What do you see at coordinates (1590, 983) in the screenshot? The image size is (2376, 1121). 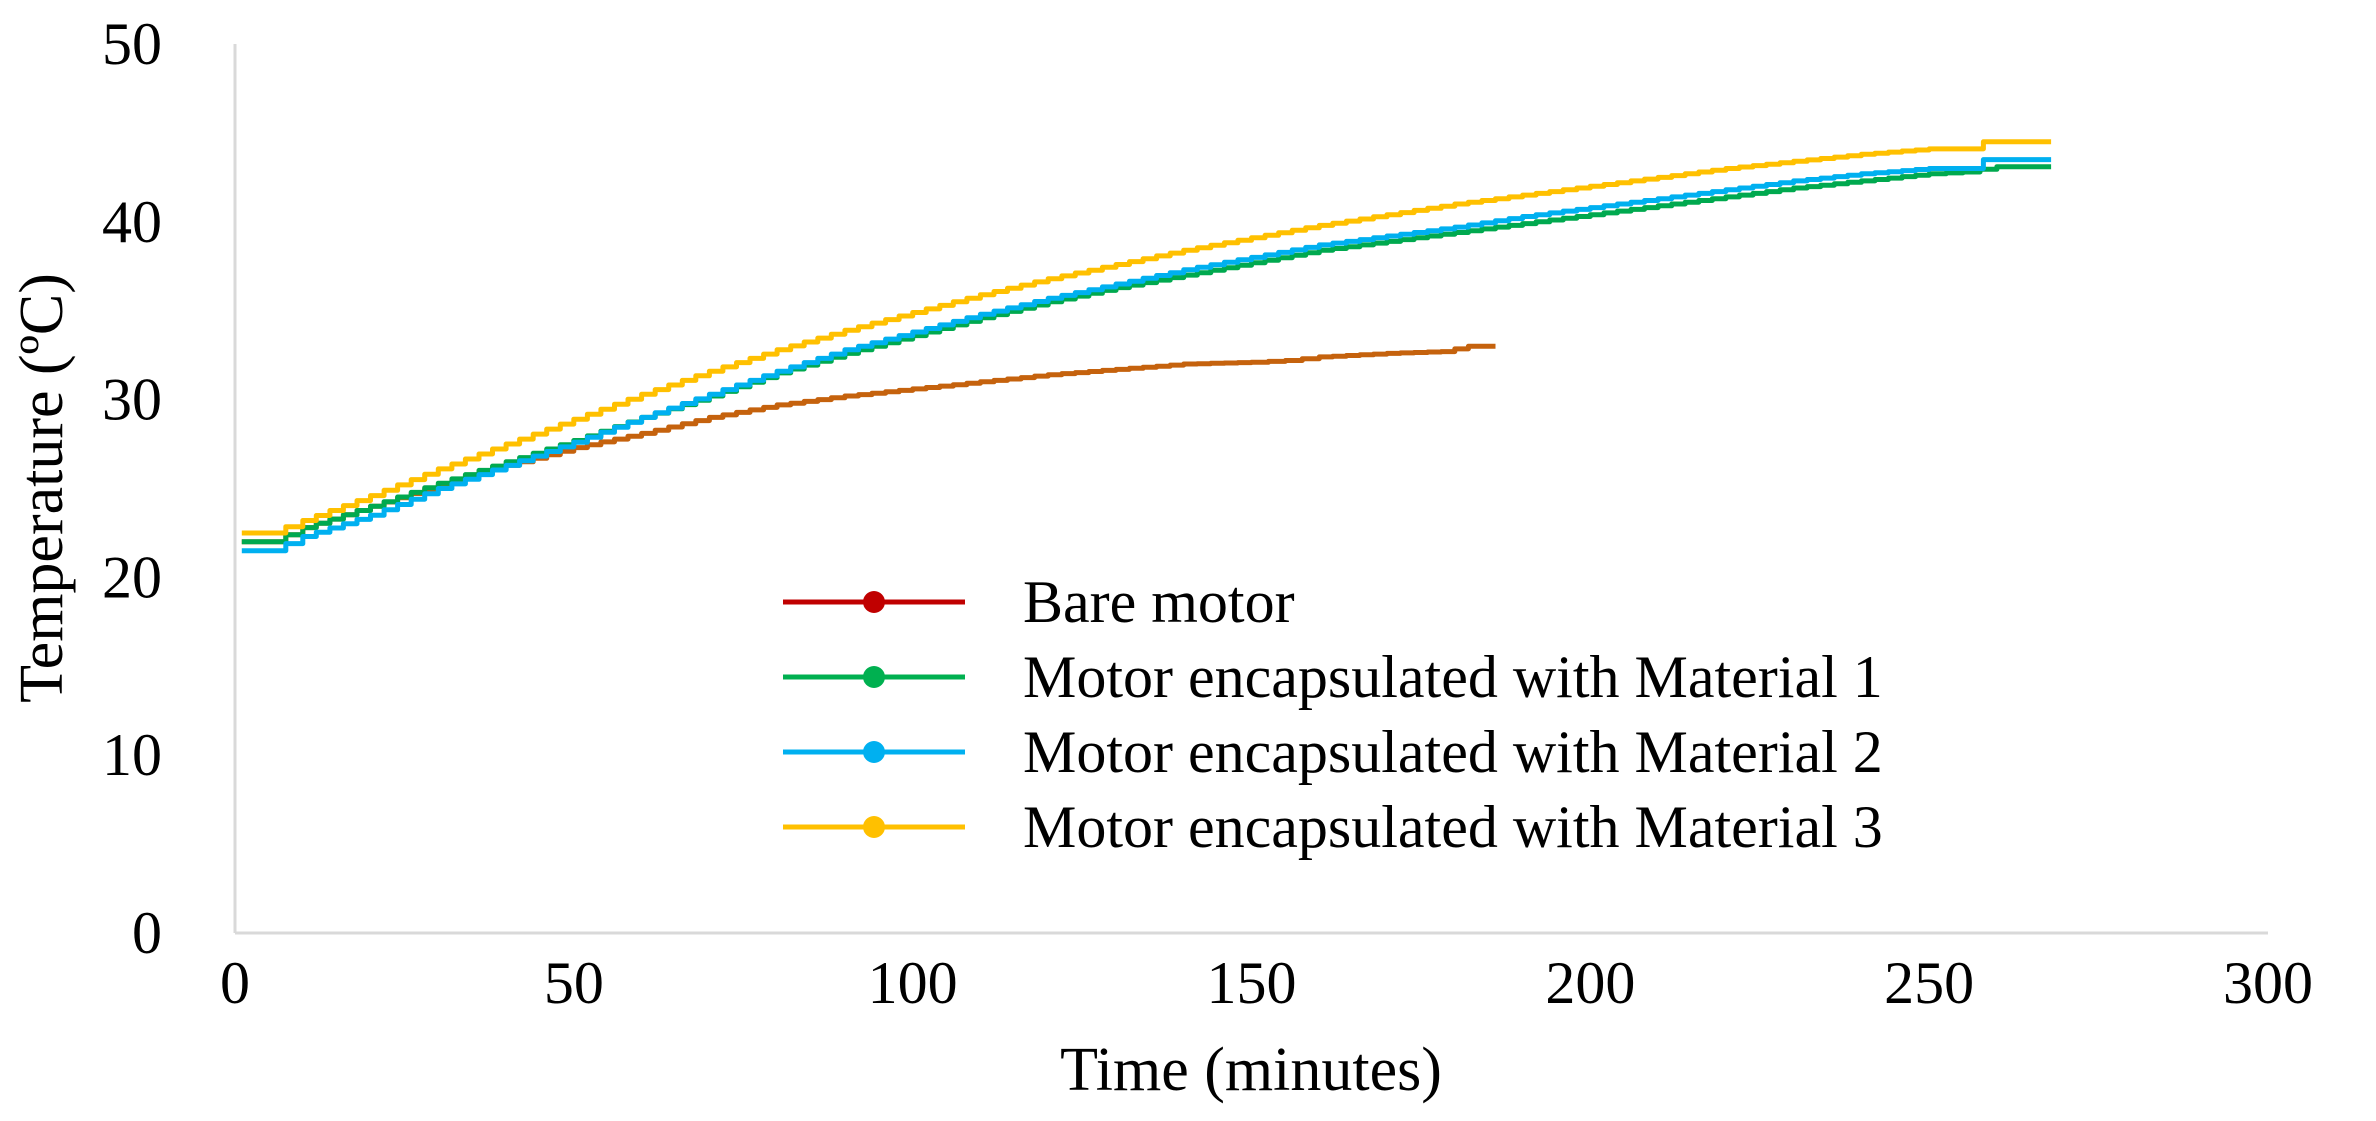 I see `x-tick-label: 200` at bounding box center [1590, 983].